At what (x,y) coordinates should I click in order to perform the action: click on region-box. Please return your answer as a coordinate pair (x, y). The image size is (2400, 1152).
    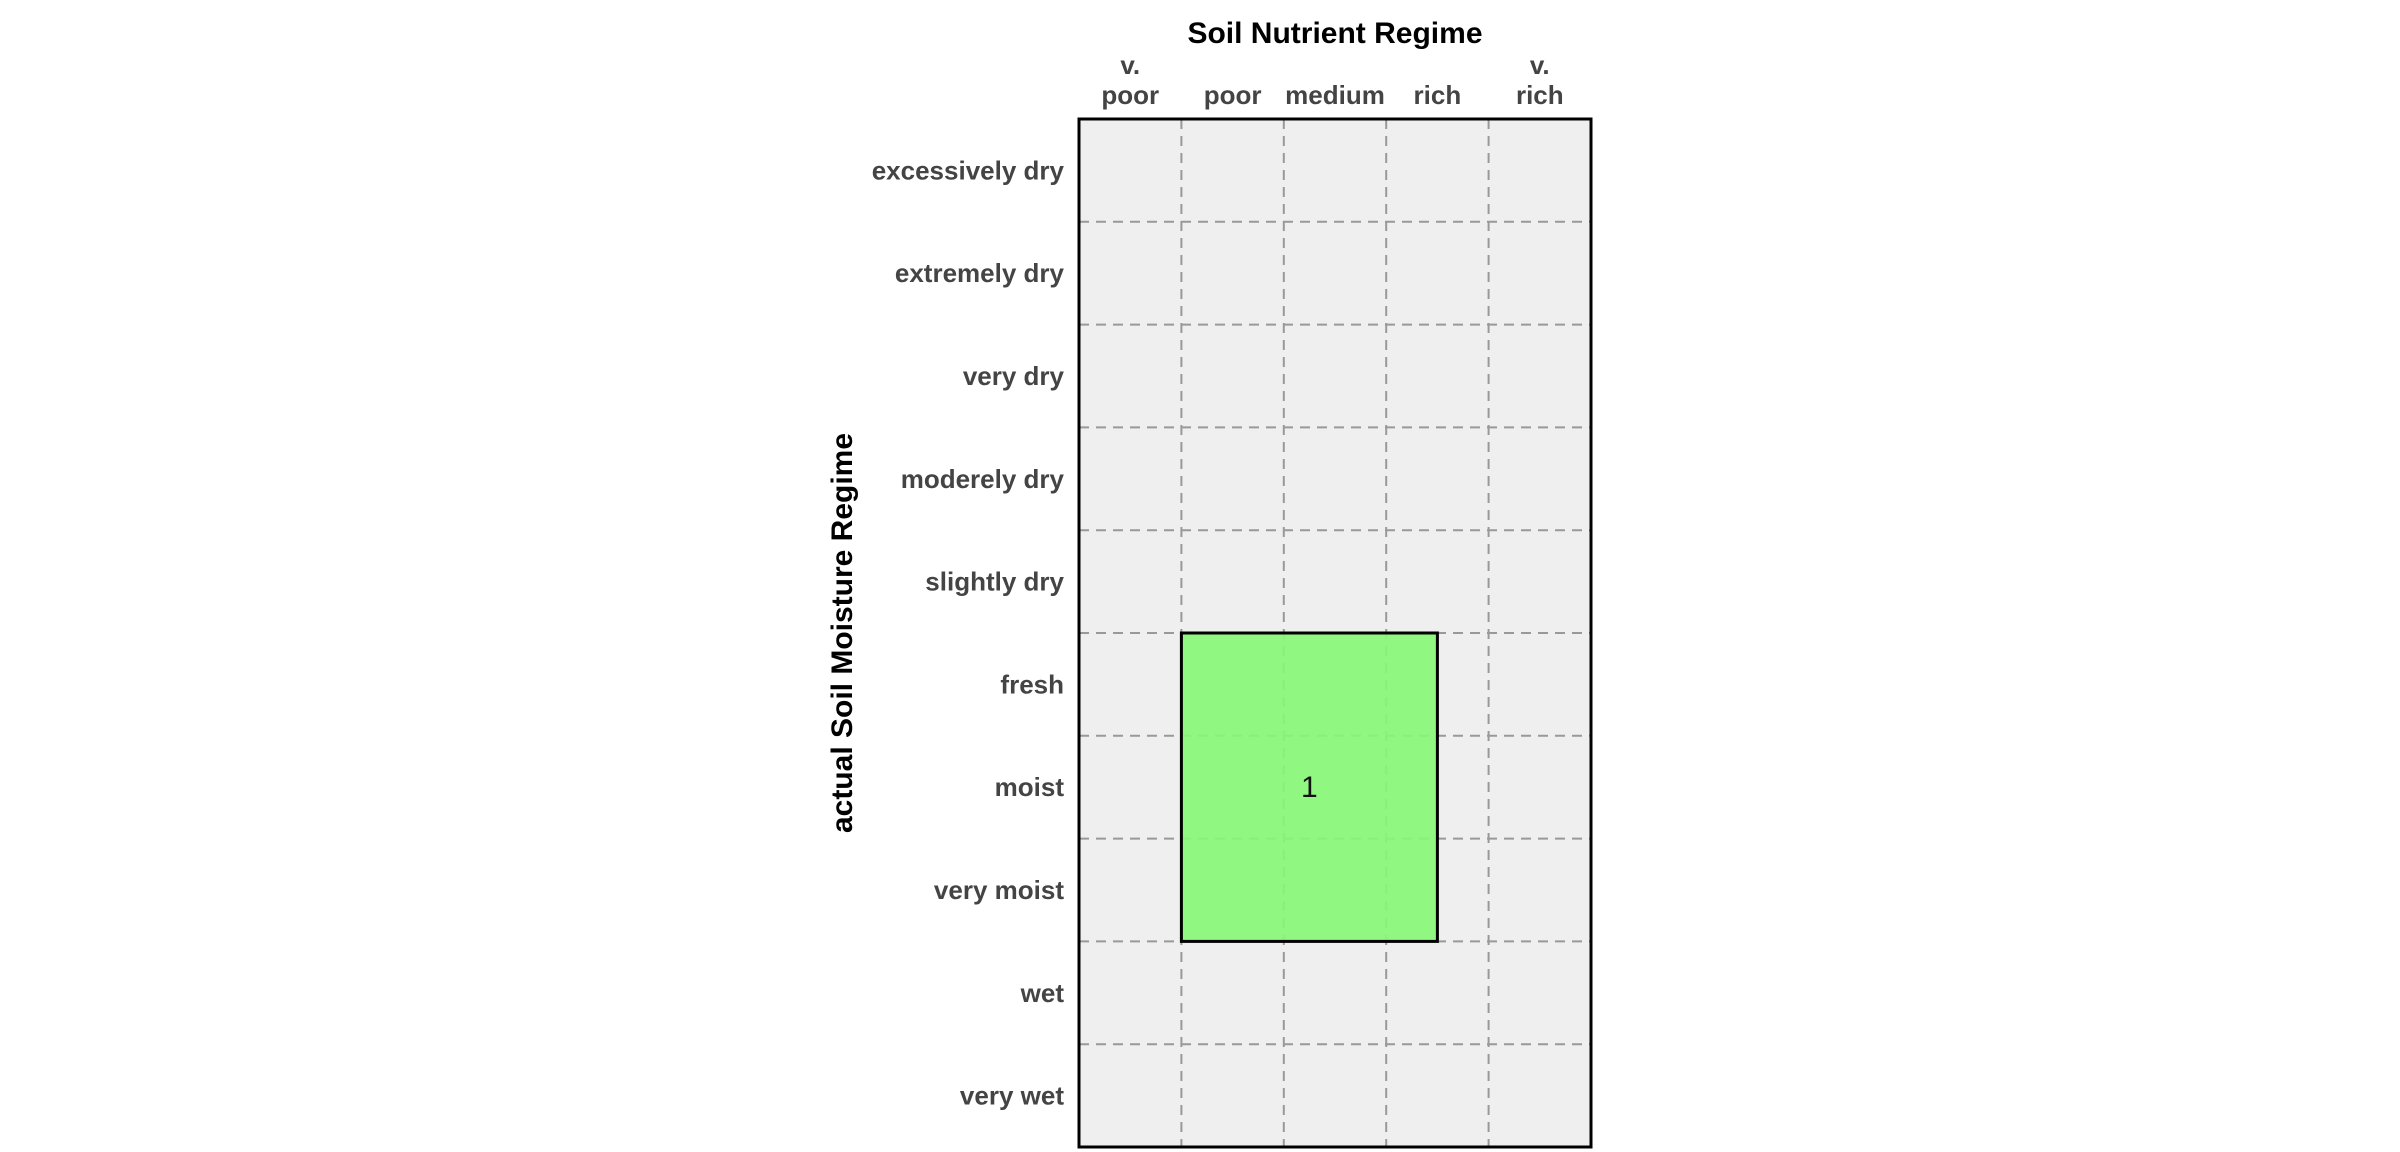
    Looking at the image, I should click on (1309, 787).